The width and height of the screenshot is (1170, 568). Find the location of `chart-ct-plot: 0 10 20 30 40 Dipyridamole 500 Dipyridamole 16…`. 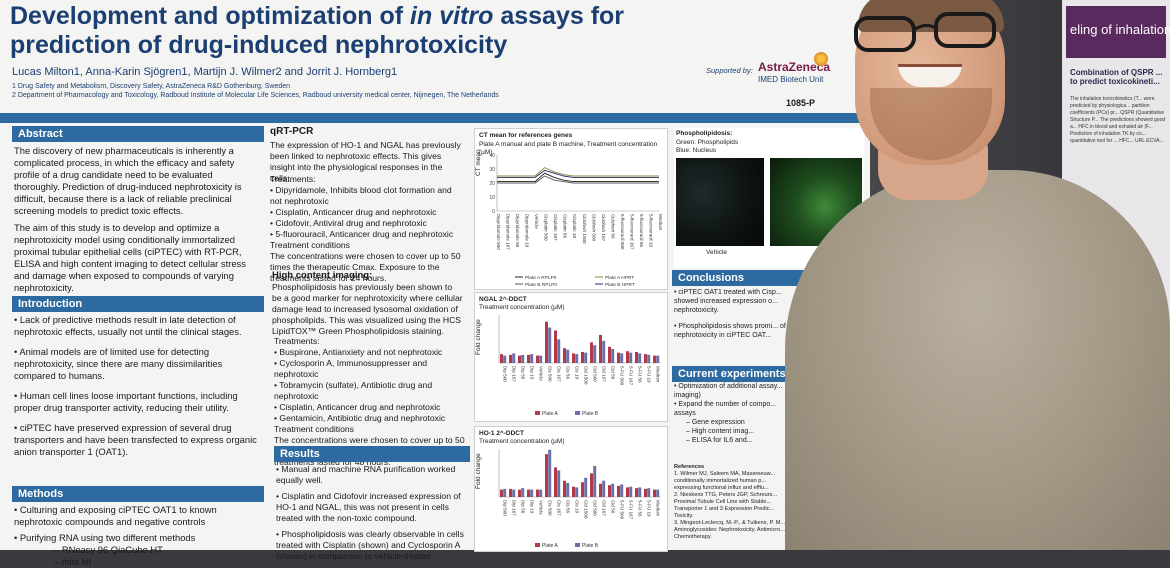

chart-ct-plot: 0 10 20 30 40 Dipyridamole 500 Dipyridamole 16… is located at coordinates (576, 220).